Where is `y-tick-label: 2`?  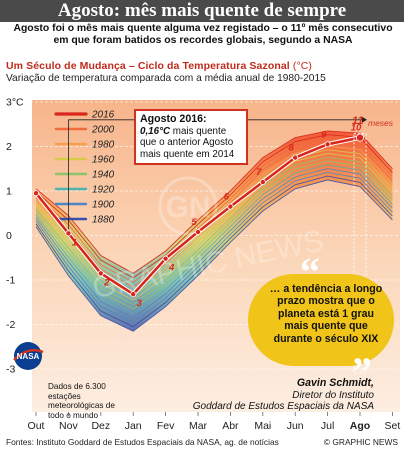 y-tick-label: 2 is located at coordinates (9, 147).